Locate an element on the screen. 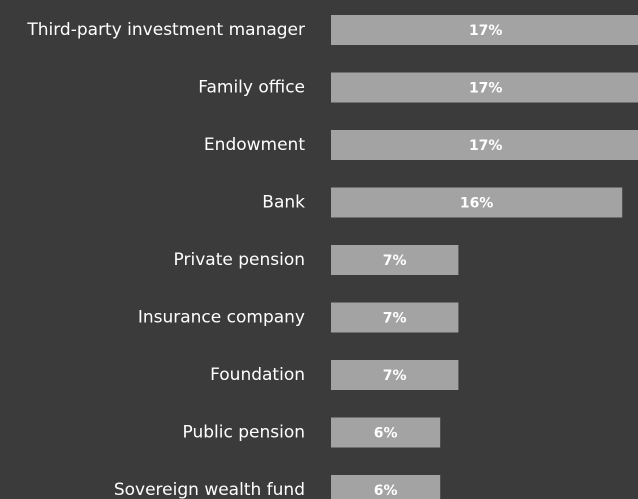  value-label: 16% is located at coordinates (477, 204).